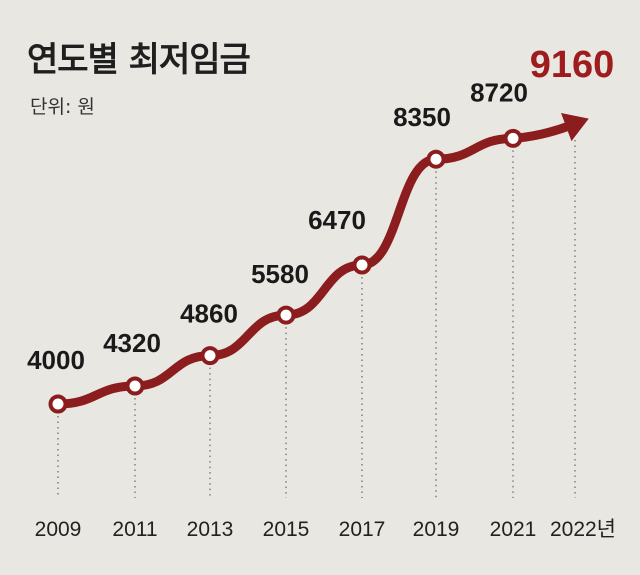 The width and height of the screenshot is (640, 575). What do you see at coordinates (132, 343) in the screenshot?
I see `value-label: 4320` at bounding box center [132, 343].